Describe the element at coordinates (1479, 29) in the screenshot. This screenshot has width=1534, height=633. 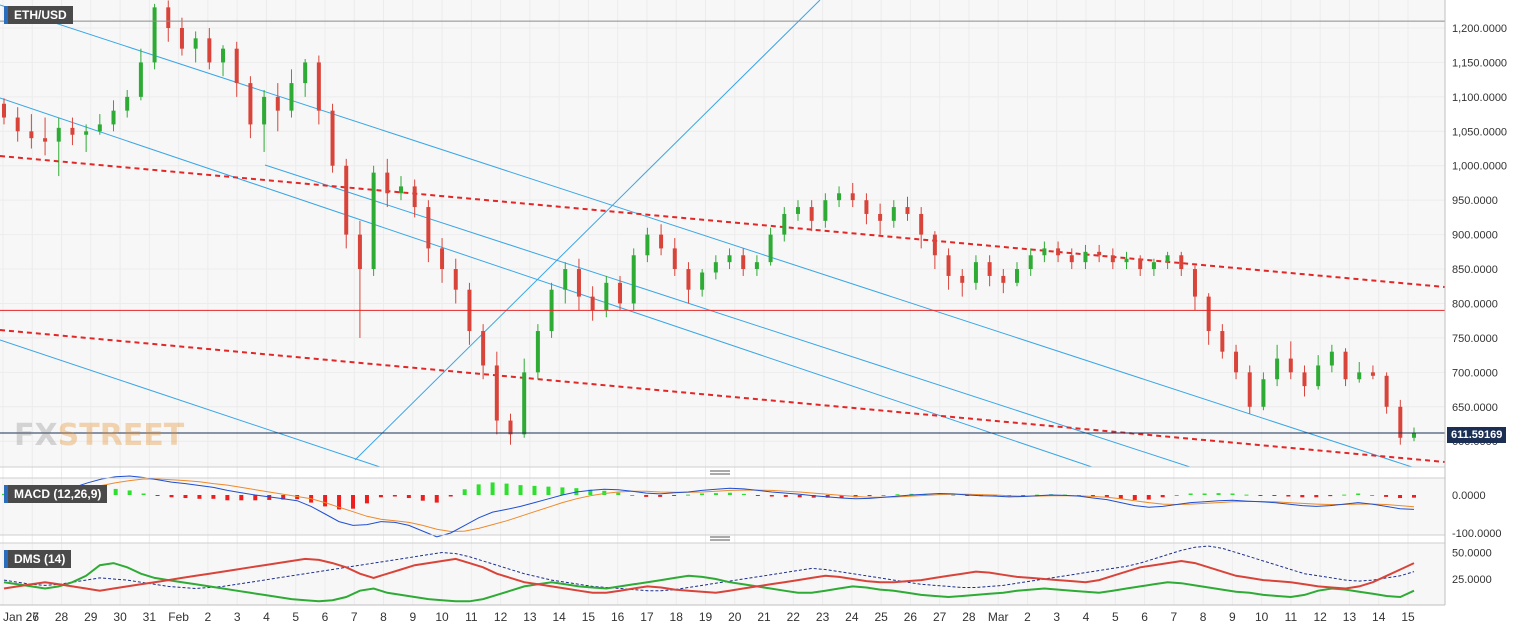
I see `y-tick-label: 1,200.0000` at that location.